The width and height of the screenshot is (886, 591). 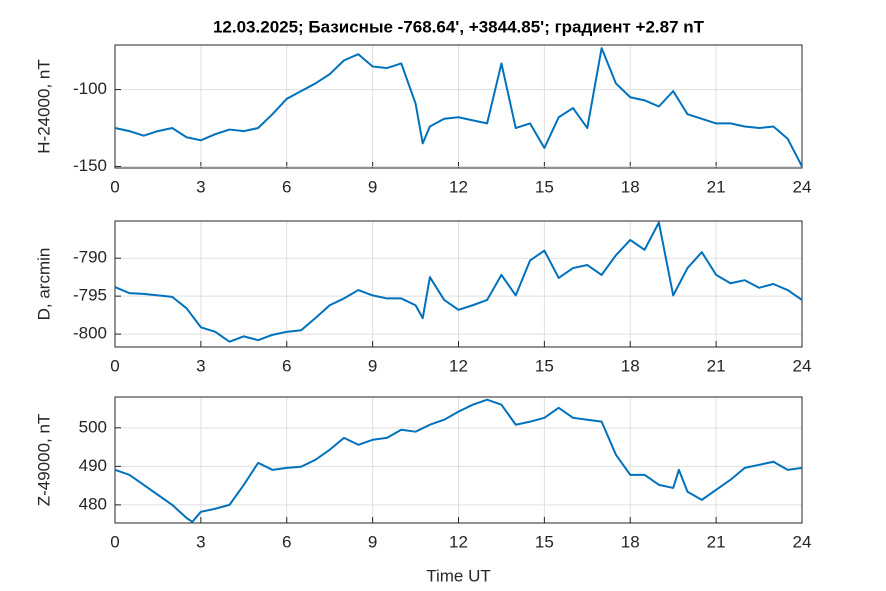 I want to click on y-tick-label: 480, so click(x=93, y=503).